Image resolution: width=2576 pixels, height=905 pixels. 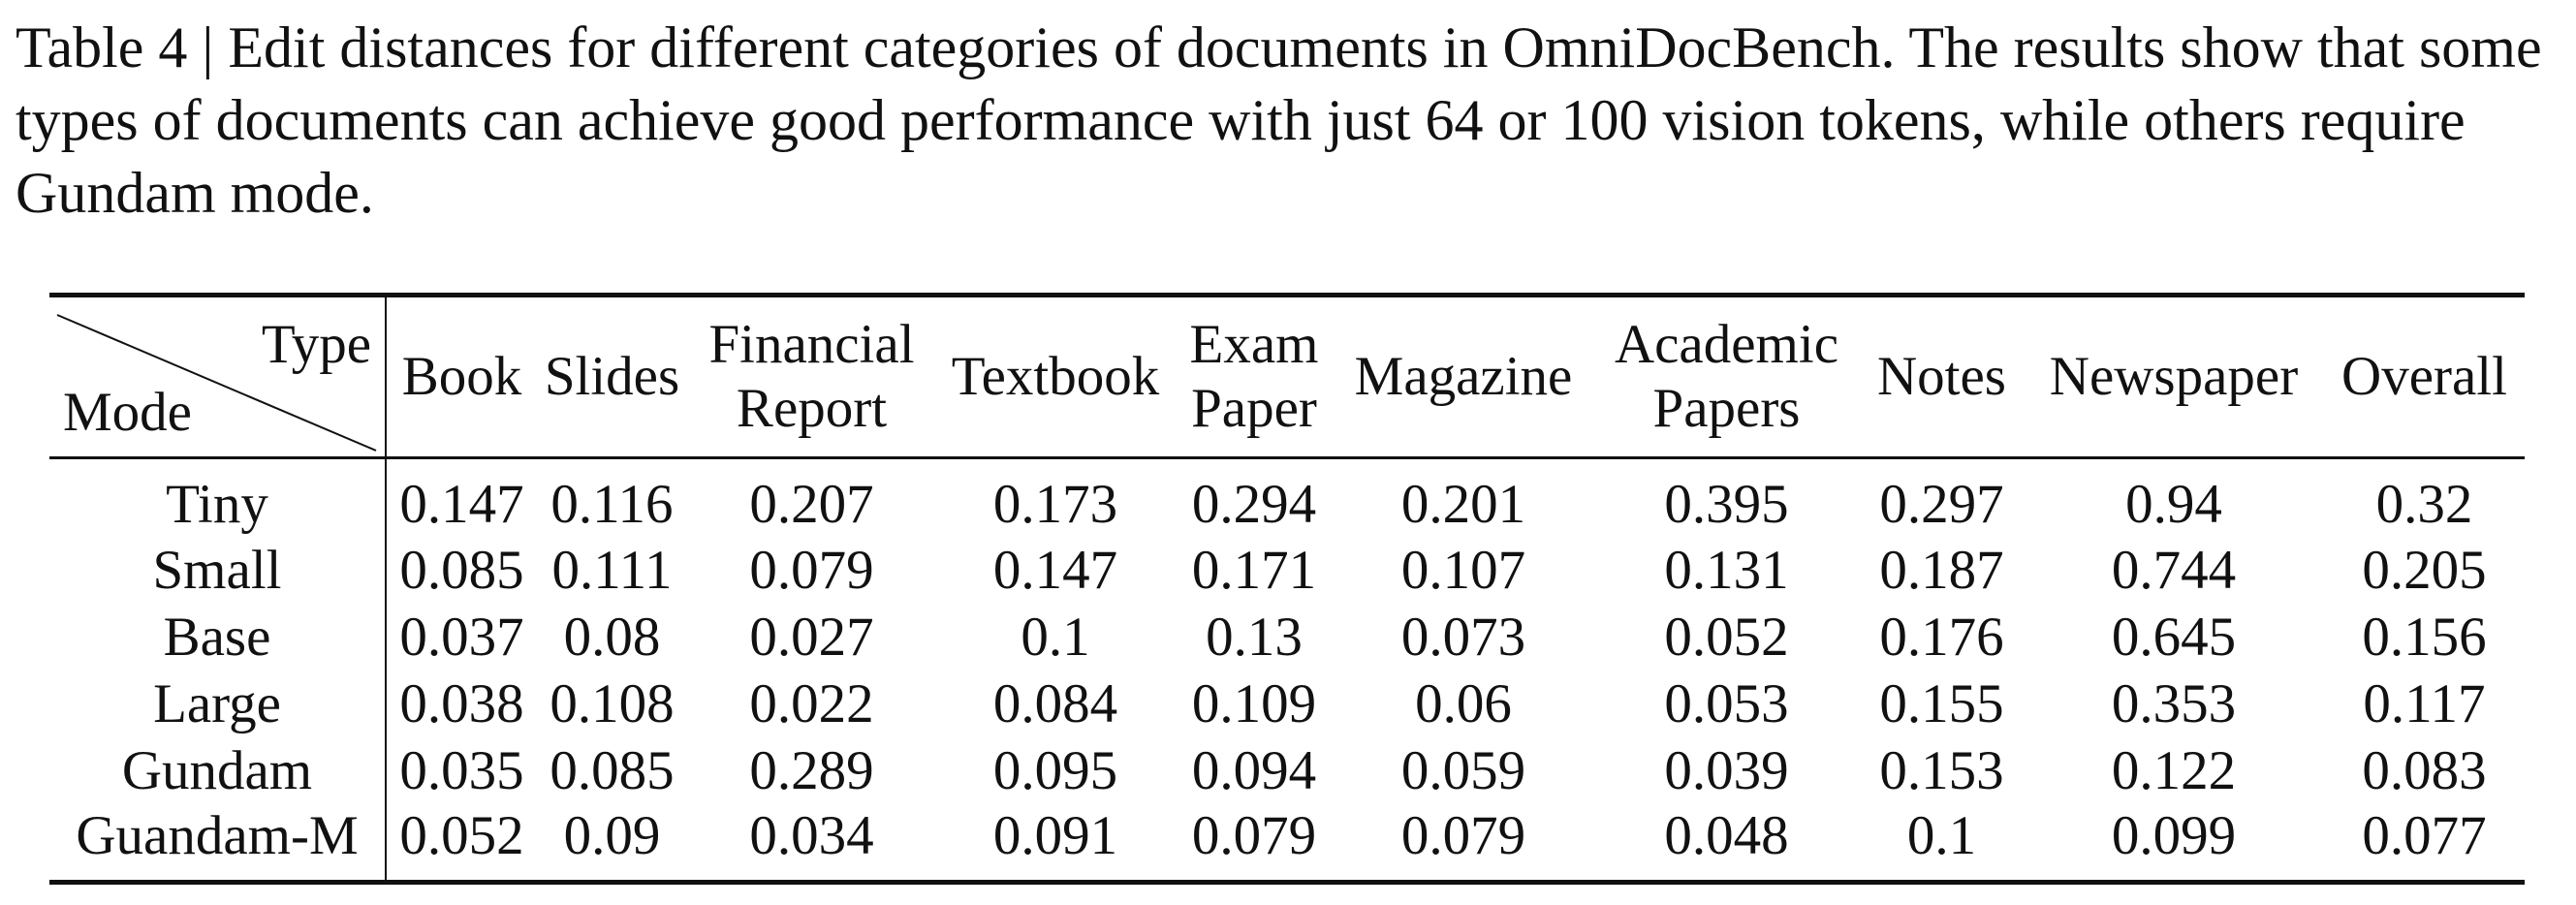 I want to click on cell: 0.048, so click(x=1726, y=835).